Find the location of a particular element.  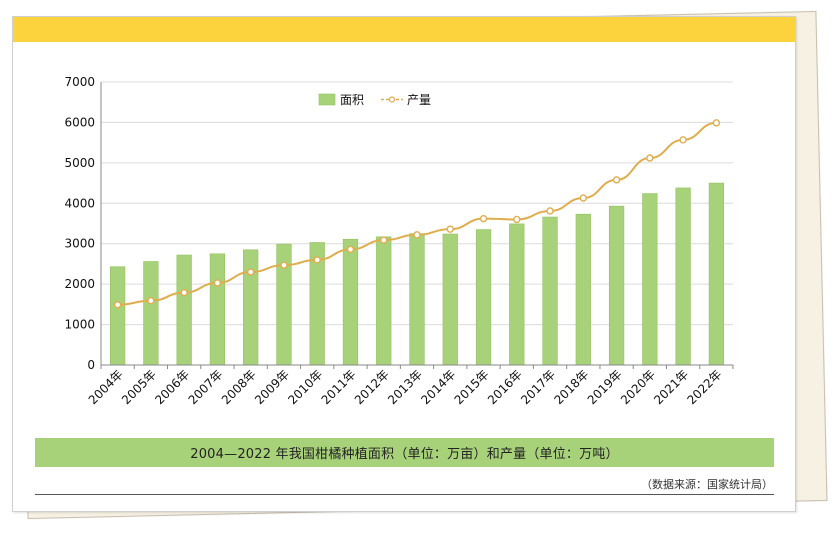

x-tick-label: 2019年 is located at coordinates (605, 387).